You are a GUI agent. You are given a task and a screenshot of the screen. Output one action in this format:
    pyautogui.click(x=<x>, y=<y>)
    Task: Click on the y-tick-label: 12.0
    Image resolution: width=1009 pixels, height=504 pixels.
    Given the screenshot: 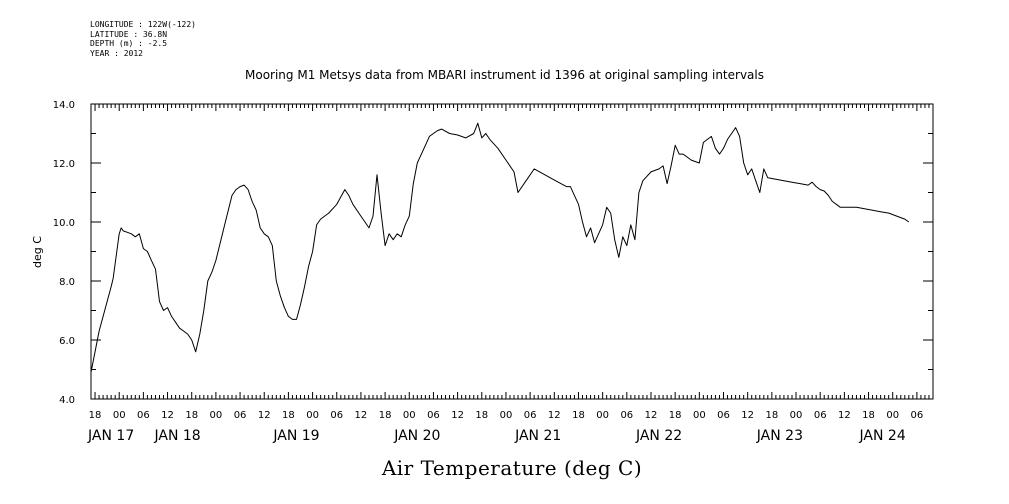 What is the action you would take?
    pyautogui.click(x=64, y=164)
    